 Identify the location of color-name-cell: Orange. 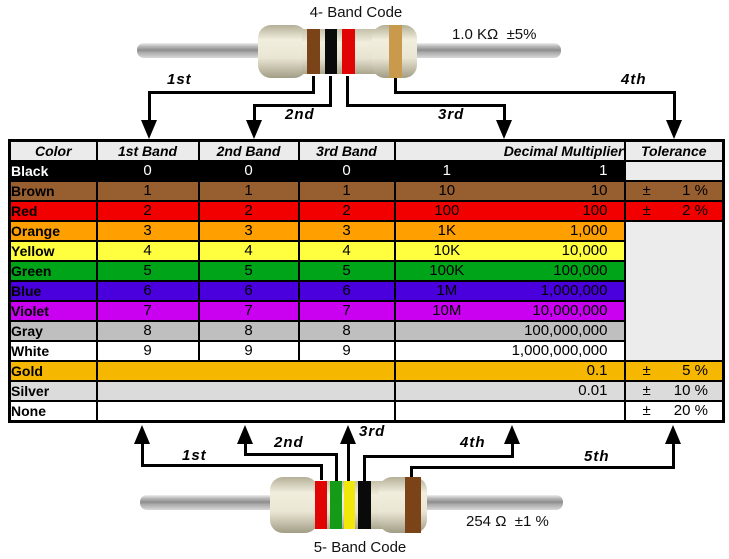
(53, 231).